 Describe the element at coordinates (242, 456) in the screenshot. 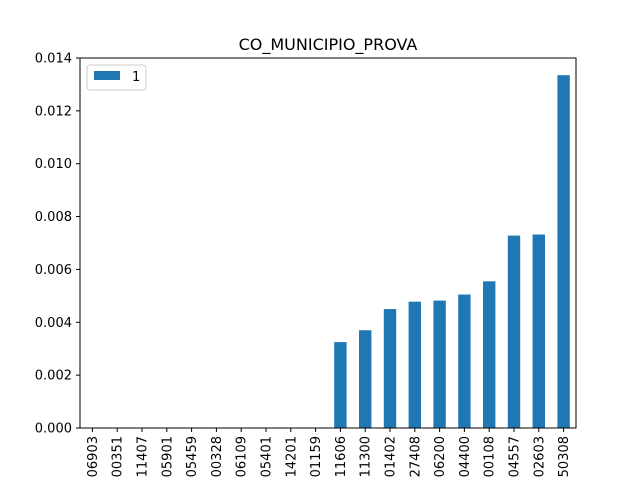

I see `x-tick-label: 06109` at that location.